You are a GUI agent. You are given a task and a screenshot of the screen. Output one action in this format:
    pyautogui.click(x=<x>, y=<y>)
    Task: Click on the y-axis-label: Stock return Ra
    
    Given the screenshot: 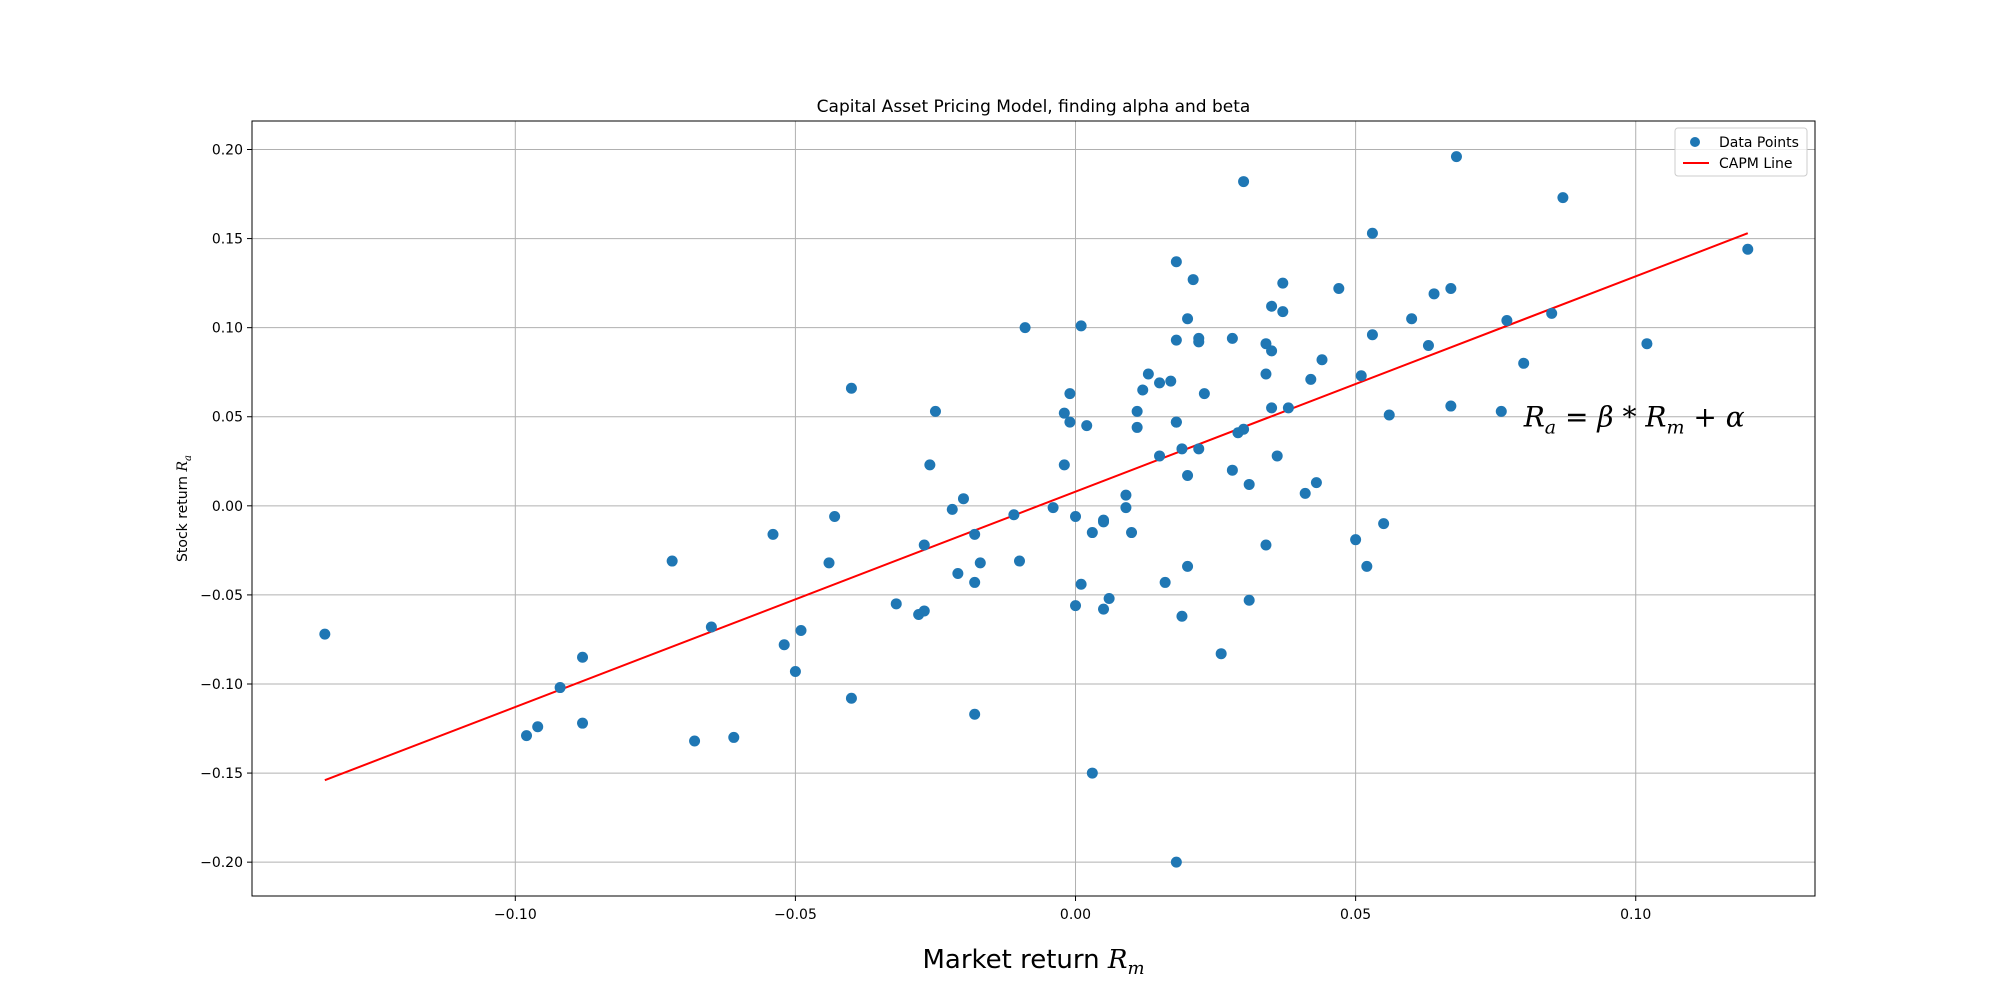 What is the action you would take?
    pyautogui.click(x=184, y=508)
    